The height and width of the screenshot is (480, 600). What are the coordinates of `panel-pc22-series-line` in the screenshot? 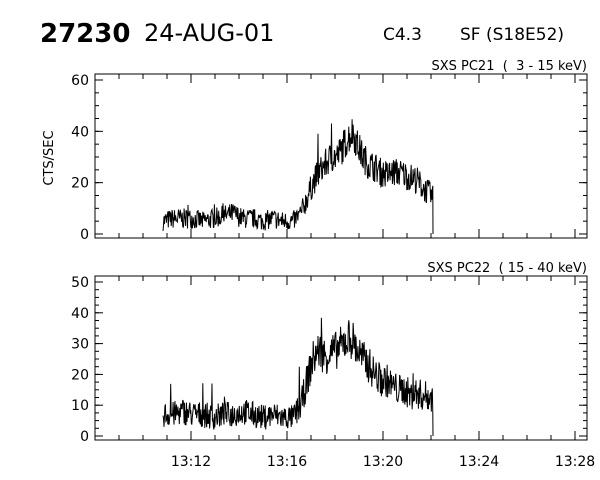 It's located at (298, 377).